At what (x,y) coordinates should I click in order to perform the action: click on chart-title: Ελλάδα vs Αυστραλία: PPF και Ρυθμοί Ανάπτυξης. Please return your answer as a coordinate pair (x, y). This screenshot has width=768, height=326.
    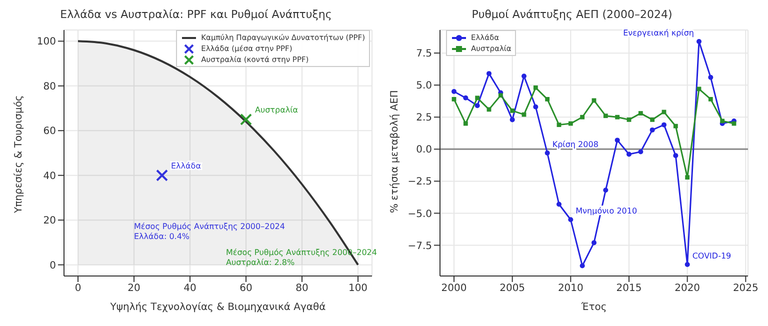
    Looking at the image, I should click on (196, 15).